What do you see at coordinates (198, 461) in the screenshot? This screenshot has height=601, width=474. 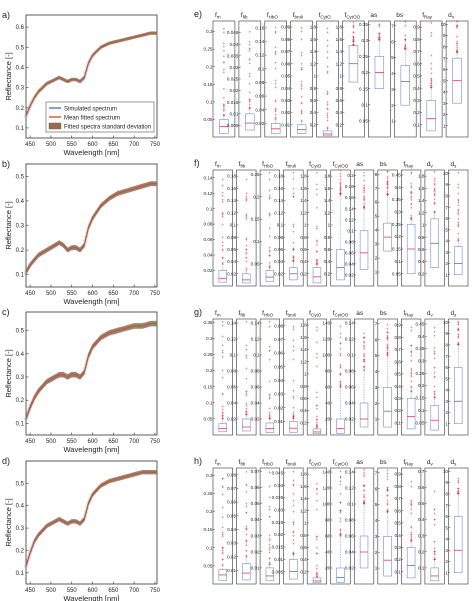 I see `panel-label: h)` at bounding box center [198, 461].